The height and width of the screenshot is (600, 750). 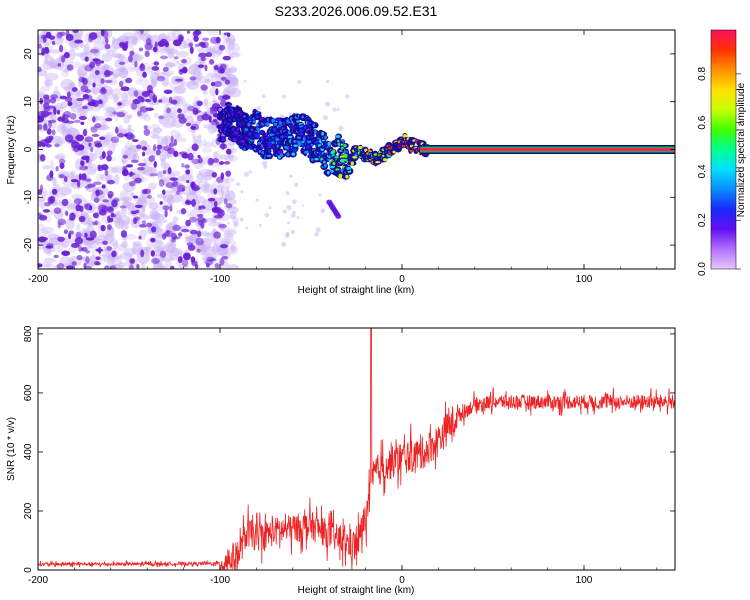 What do you see at coordinates (11, 150) in the screenshot?
I see `spectrogram-y-label: Frequency (Hz)` at bounding box center [11, 150].